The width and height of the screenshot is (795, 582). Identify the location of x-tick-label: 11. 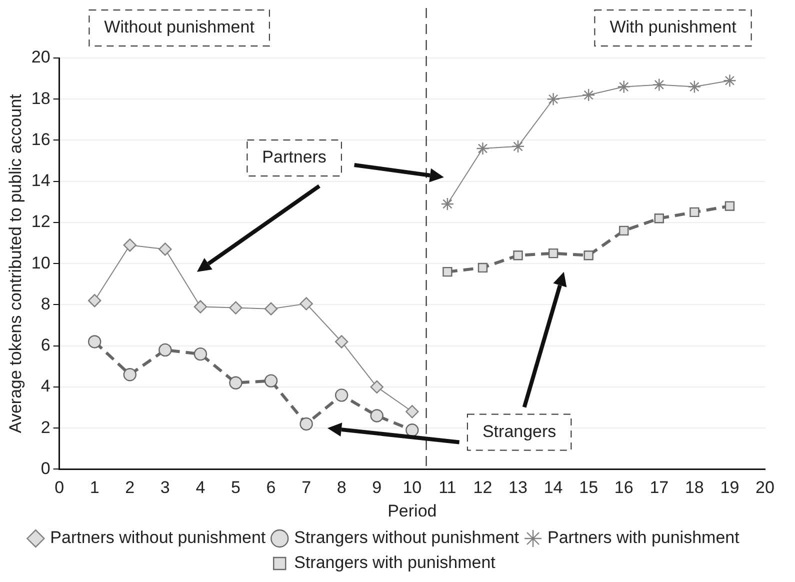
(447, 488).